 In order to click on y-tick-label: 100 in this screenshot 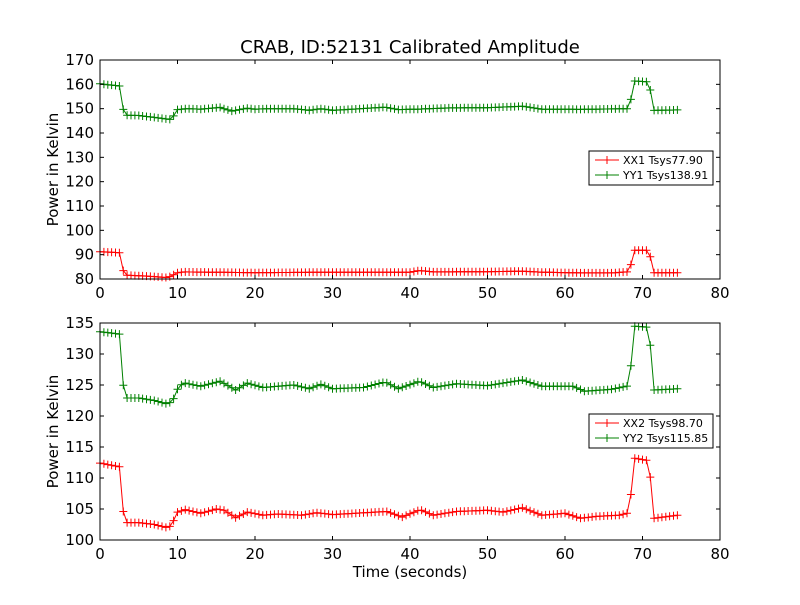, I will do `click(79, 540)`.